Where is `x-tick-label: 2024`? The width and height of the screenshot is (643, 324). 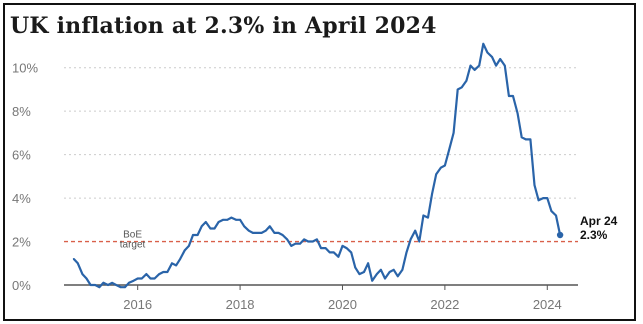 x-tick-label: 2024 is located at coordinates (547, 304).